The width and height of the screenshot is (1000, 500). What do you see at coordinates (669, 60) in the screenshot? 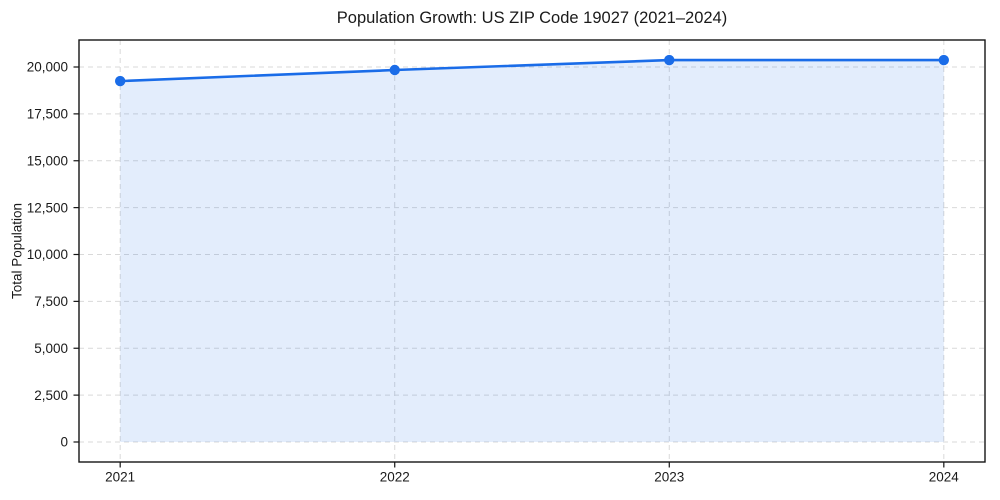
I see `data-point-marker-2023` at bounding box center [669, 60].